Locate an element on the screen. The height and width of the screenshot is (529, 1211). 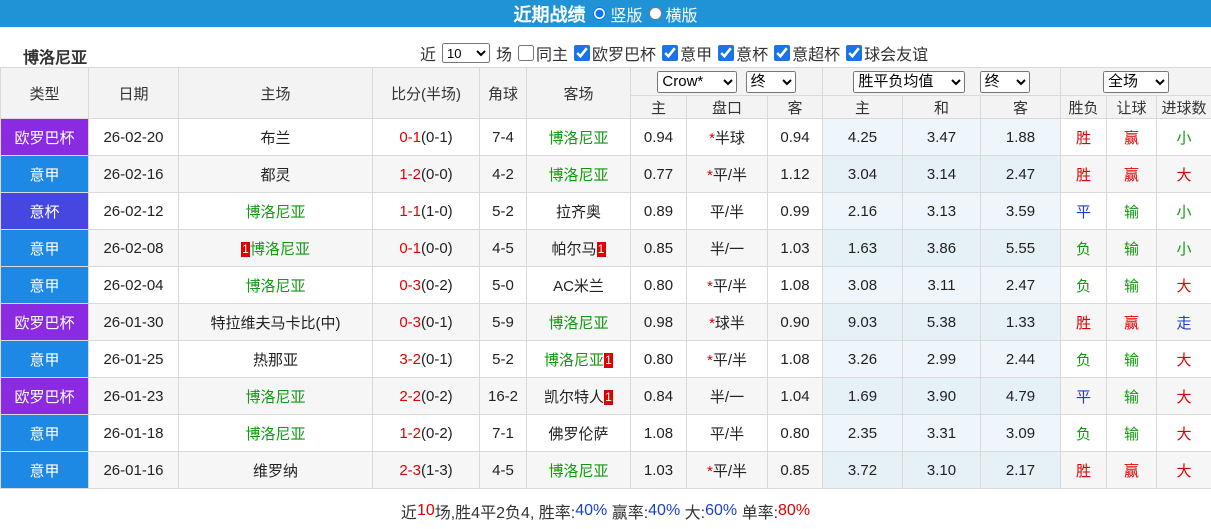
eu-home: 4.25 is located at coordinates (863, 137).